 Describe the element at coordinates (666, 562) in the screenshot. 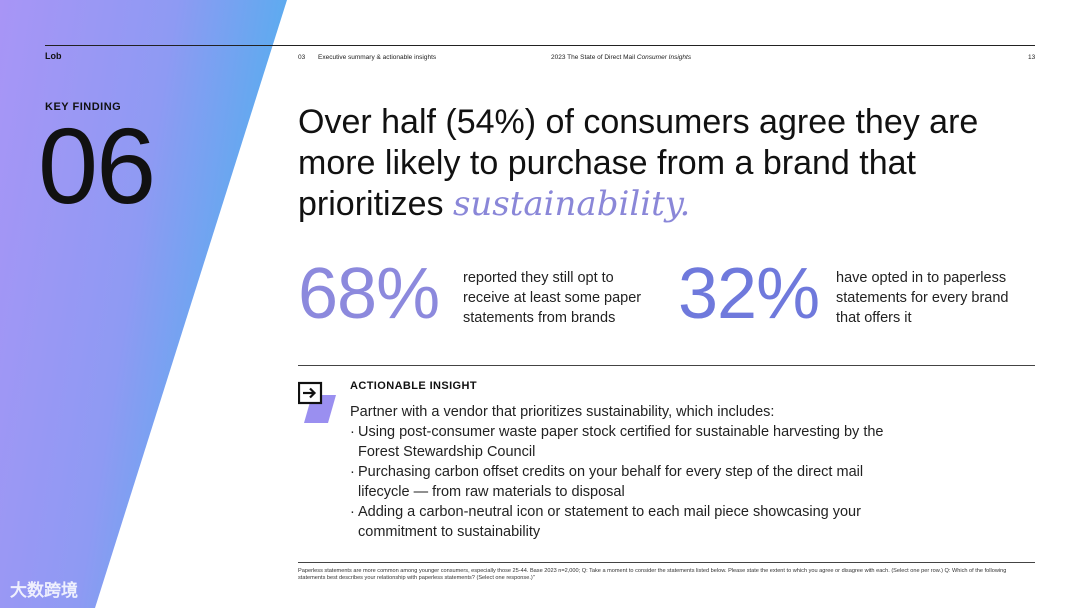

I see `footnote-rule` at that location.